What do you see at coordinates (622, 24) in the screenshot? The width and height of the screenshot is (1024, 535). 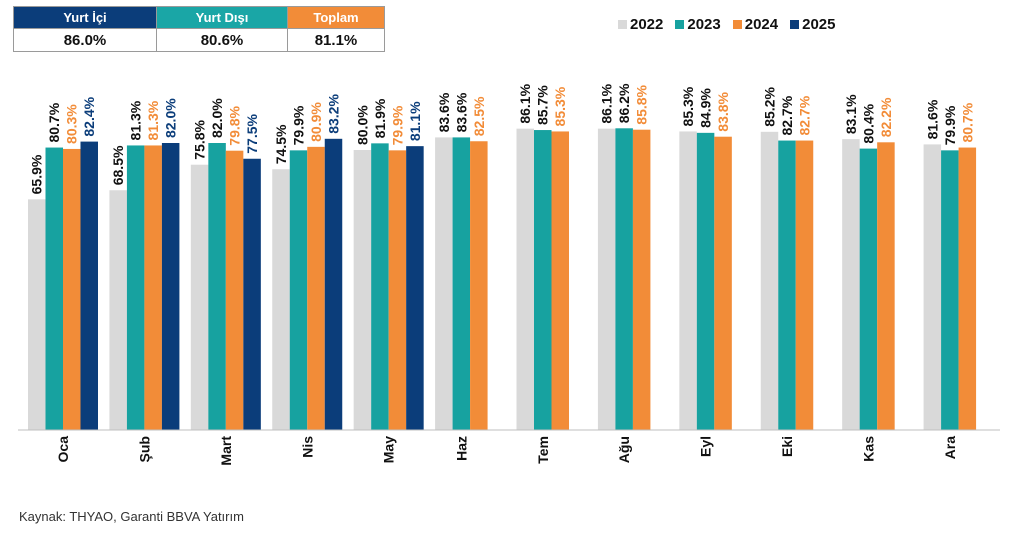 I see `legend-swatch-2022` at bounding box center [622, 24].